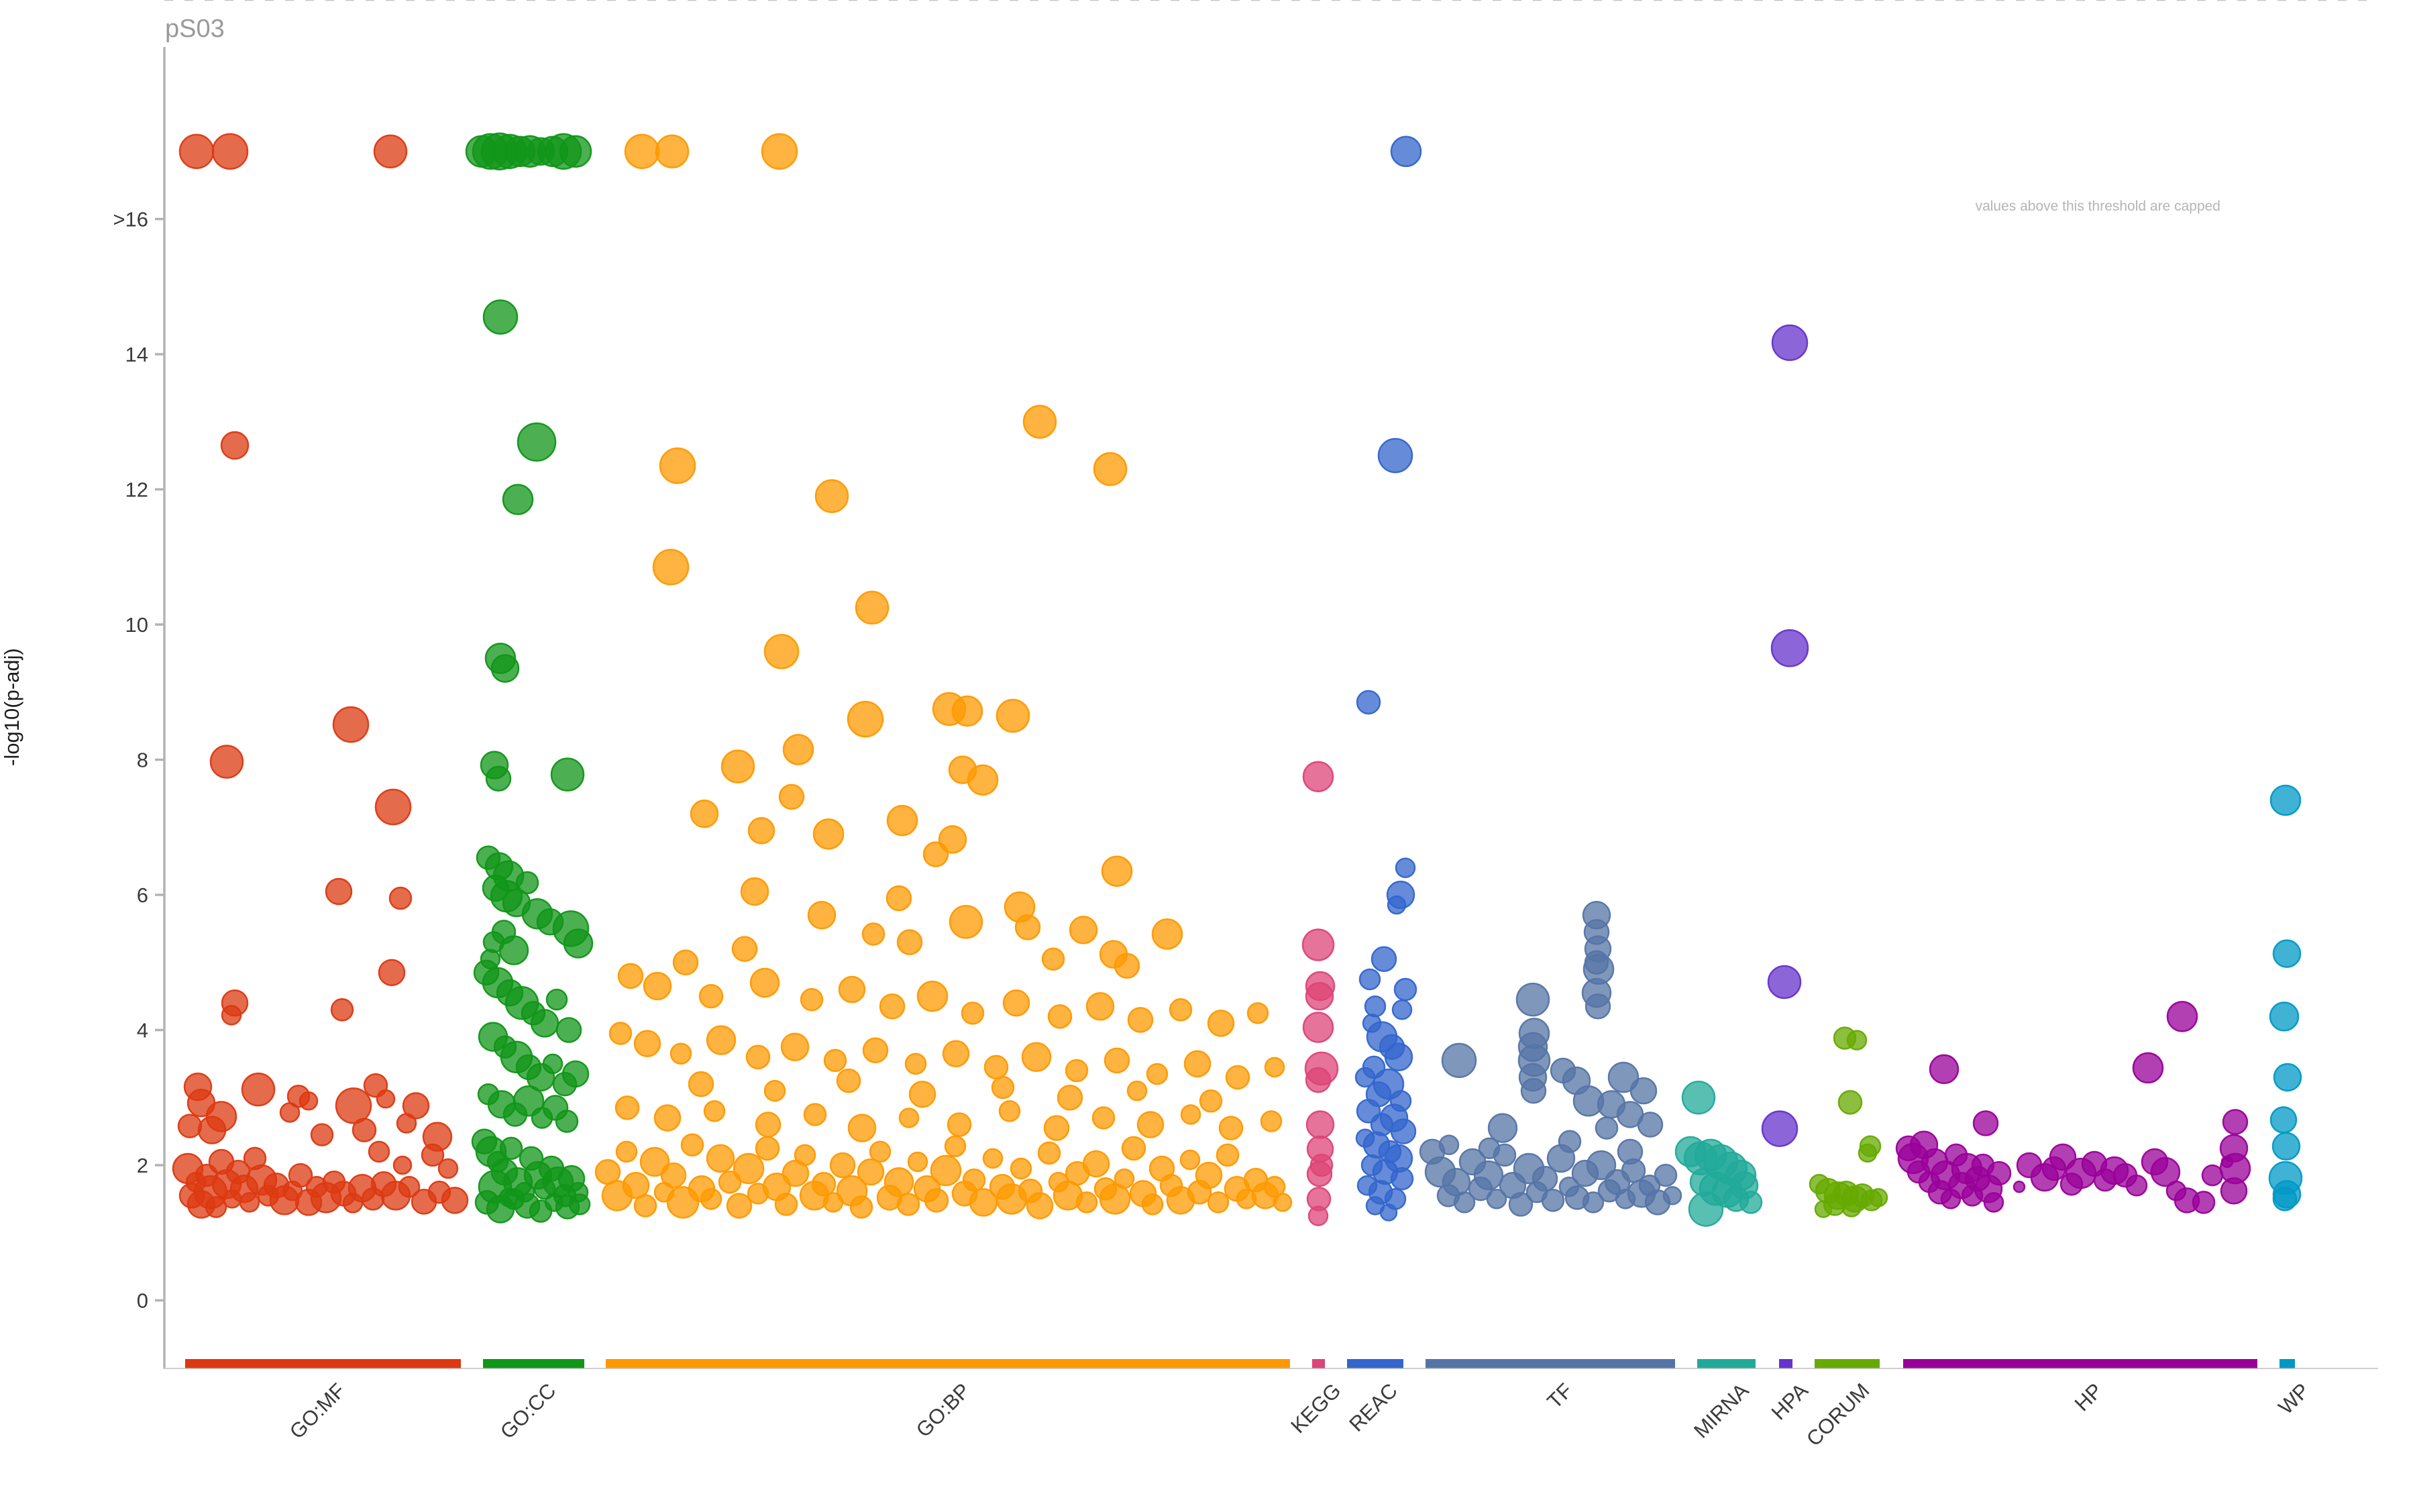  Describe the element at coordinates (1706, 1209) in the screenshot. I see `data-point-mirna` at that location.